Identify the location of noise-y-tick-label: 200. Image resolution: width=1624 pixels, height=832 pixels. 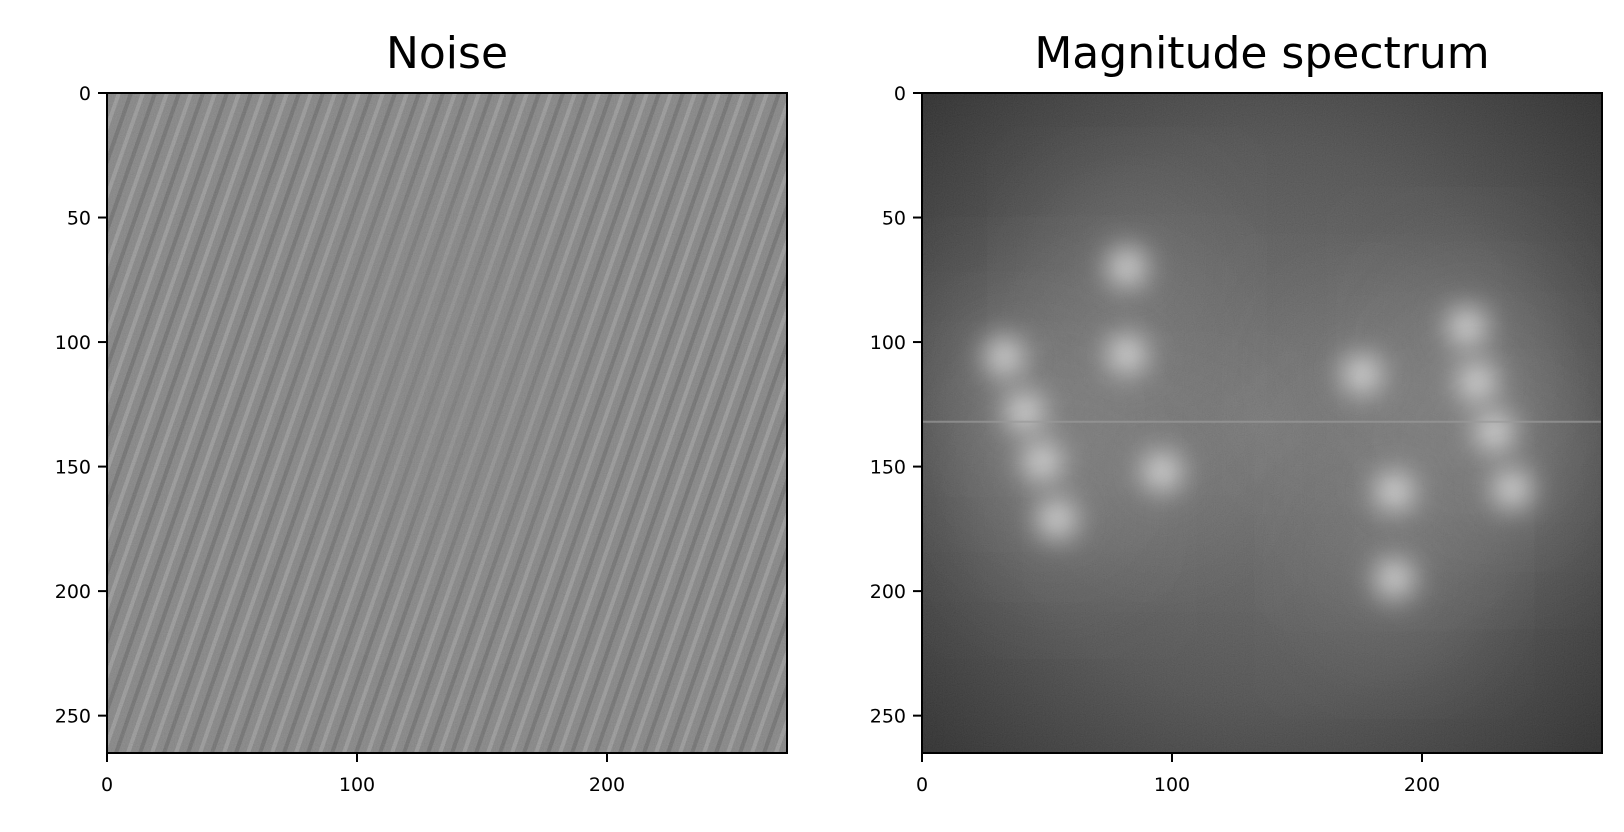
(73, 592).